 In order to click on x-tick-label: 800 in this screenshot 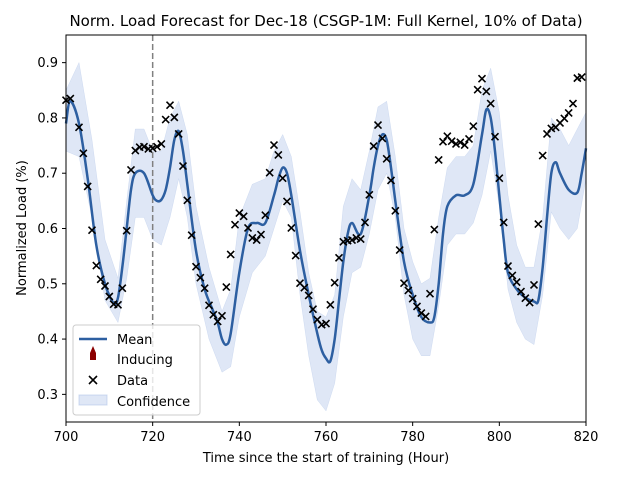, I will do `click(499, 437)`.